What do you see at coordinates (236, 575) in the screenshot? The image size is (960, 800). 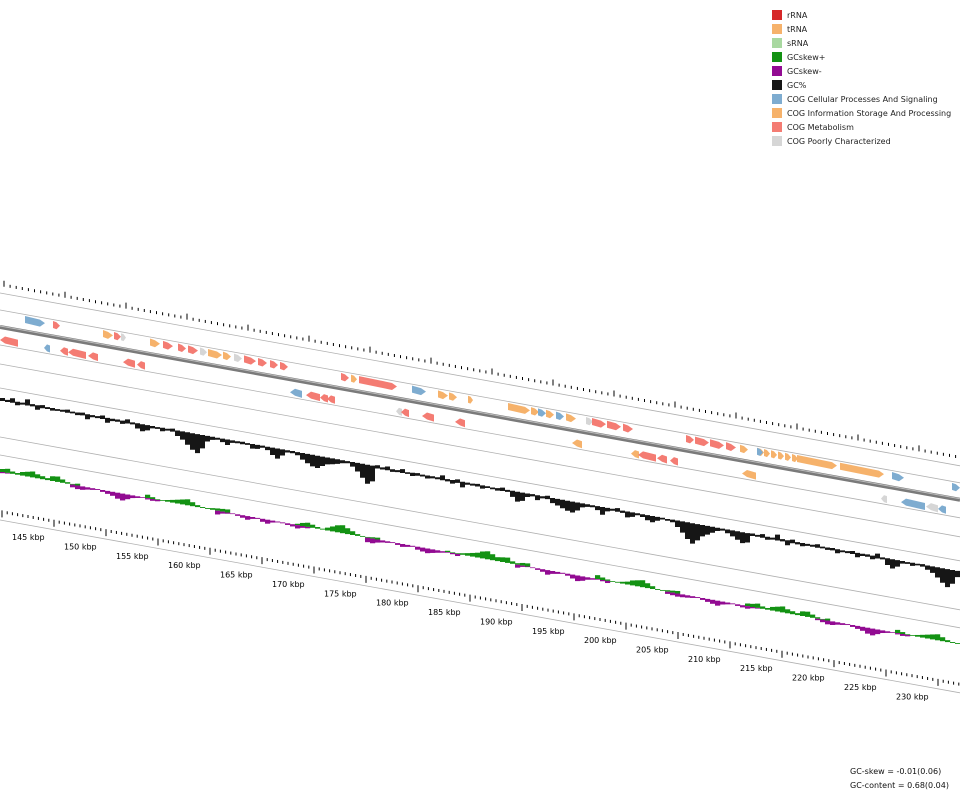 I see `kbp-label: 165 kbp` at bounding box center [236, 575].